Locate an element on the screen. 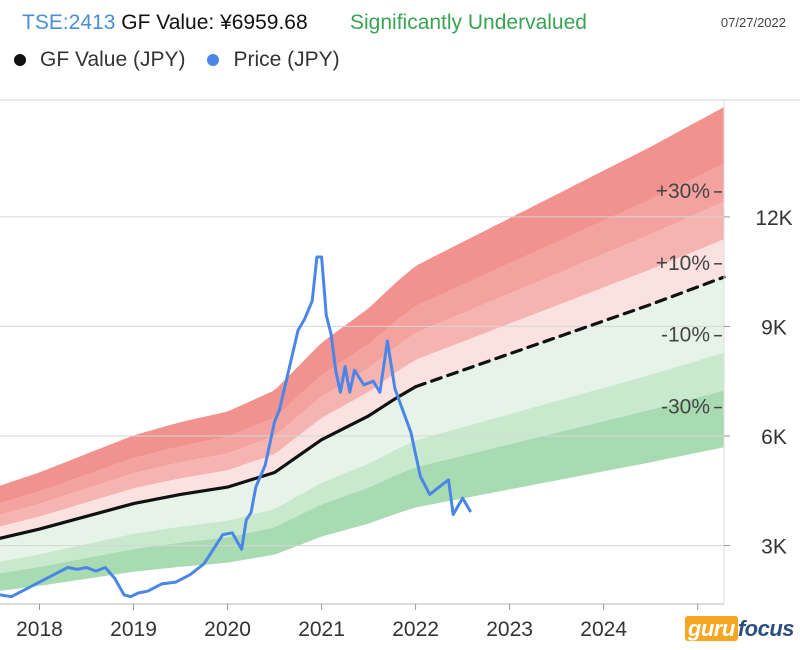 Image resolution: width=800 pixels, height=650 pixels. legend-item-gf-value: GF Value (JPY) is located at coordinates (99, 60).